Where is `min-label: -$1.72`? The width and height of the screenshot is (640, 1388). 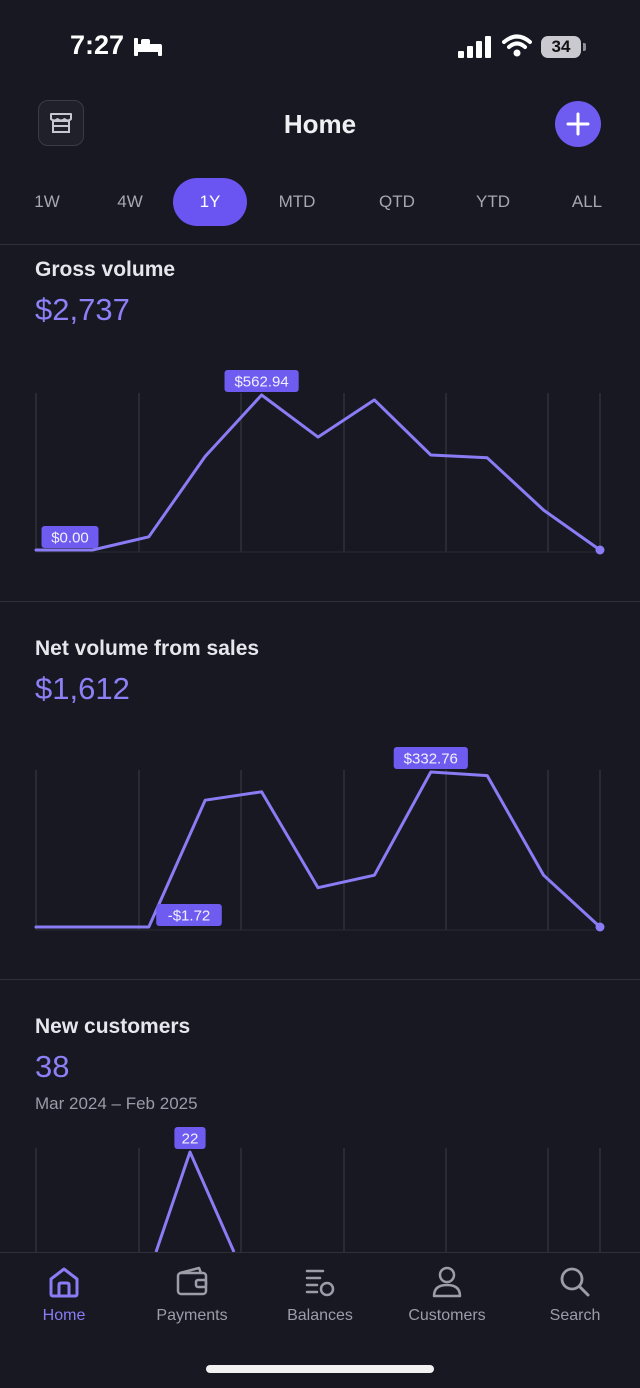 min-label: -$1.72 is located at coordinates (189, 916).